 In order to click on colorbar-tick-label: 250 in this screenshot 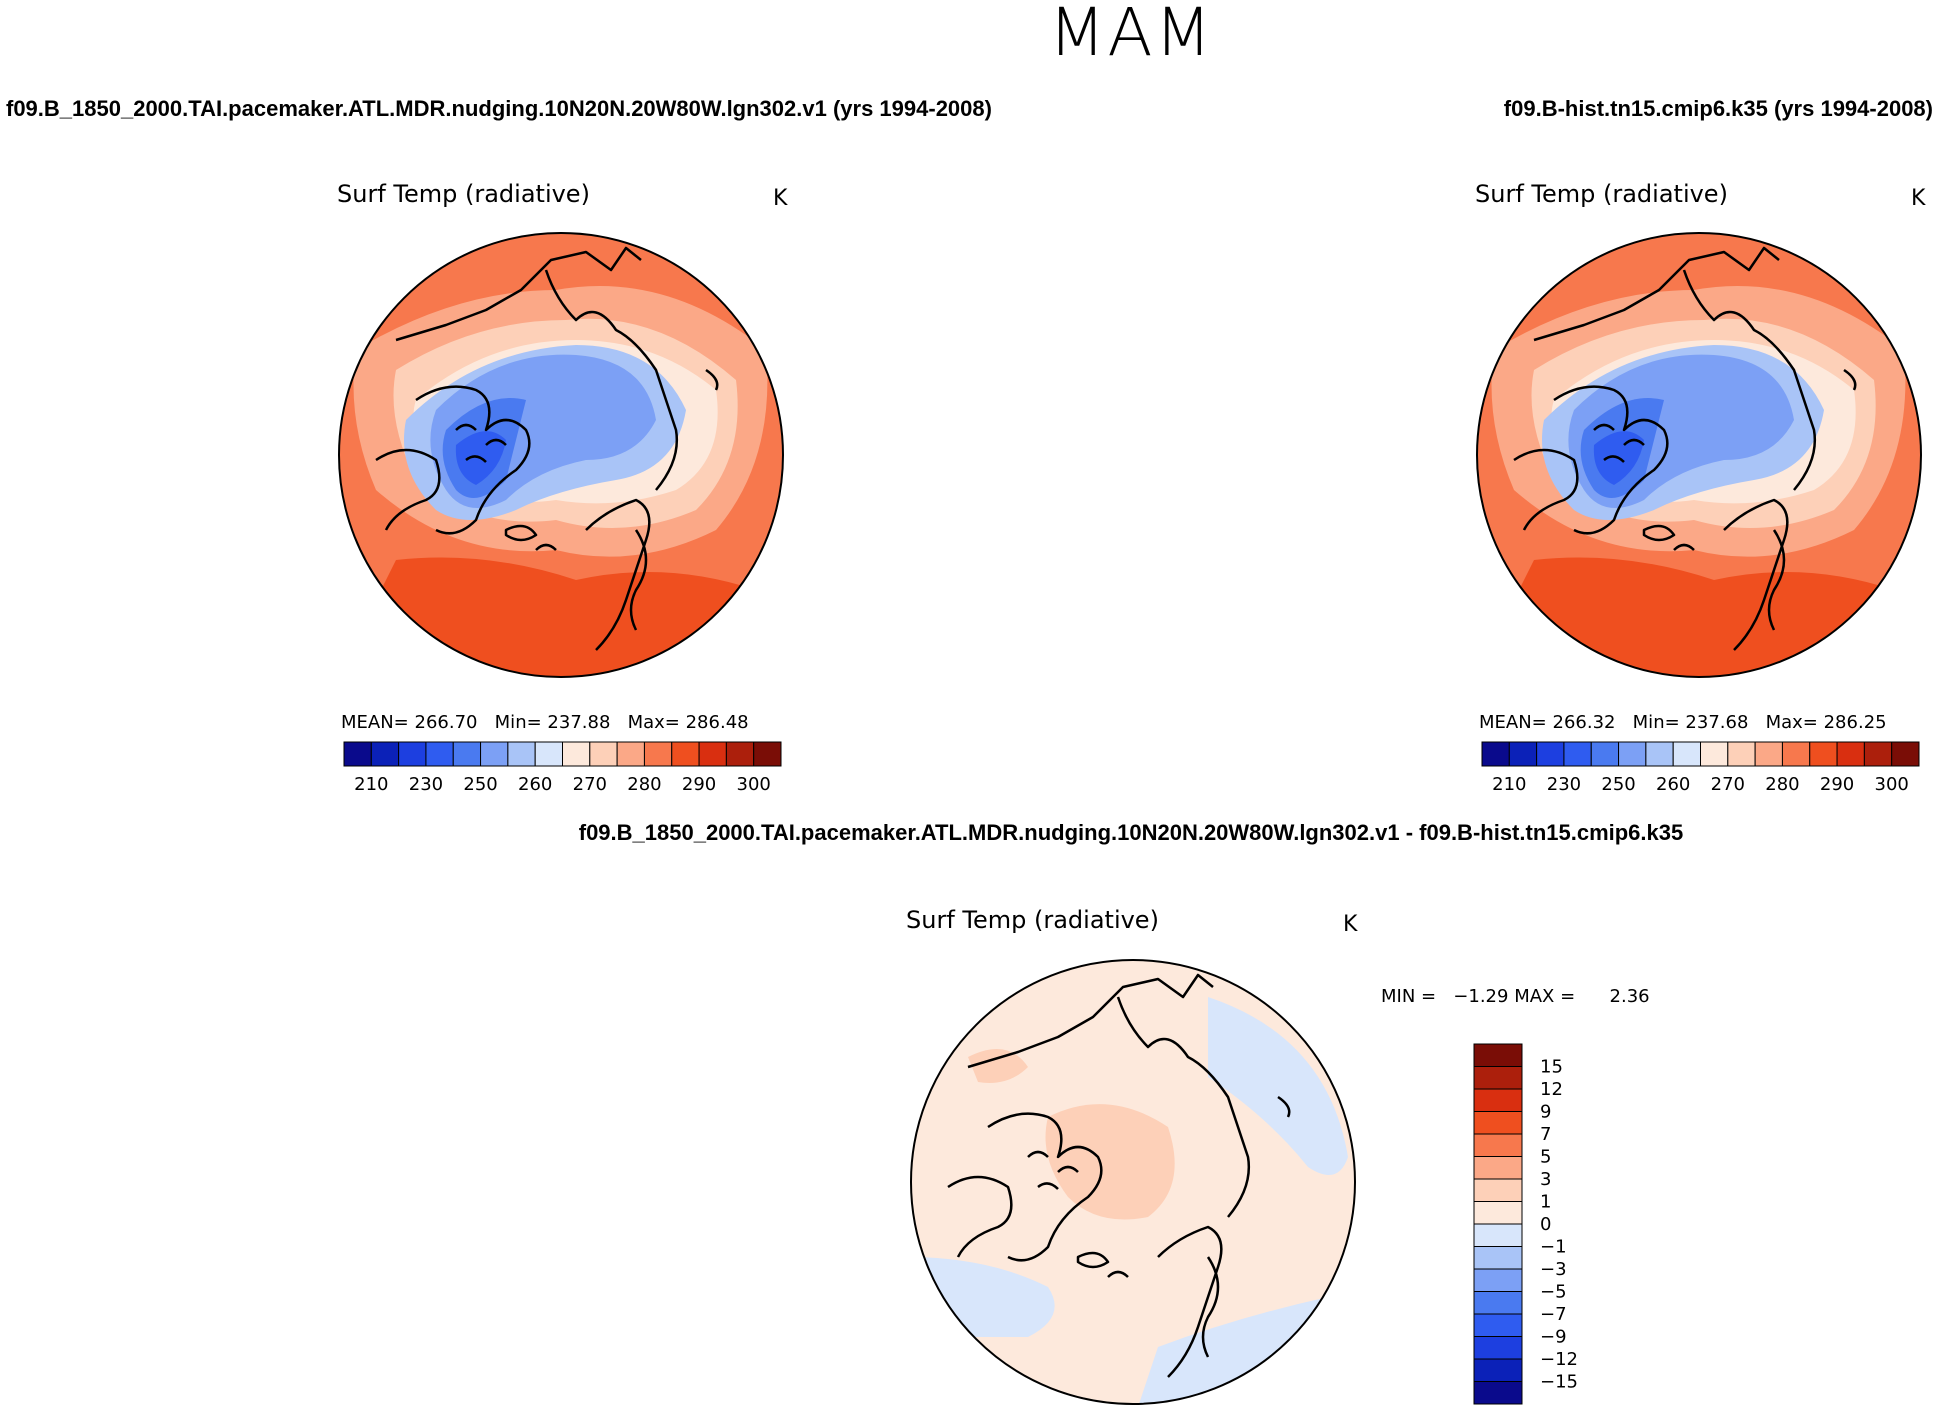, I will do `click(1618, 784)`.